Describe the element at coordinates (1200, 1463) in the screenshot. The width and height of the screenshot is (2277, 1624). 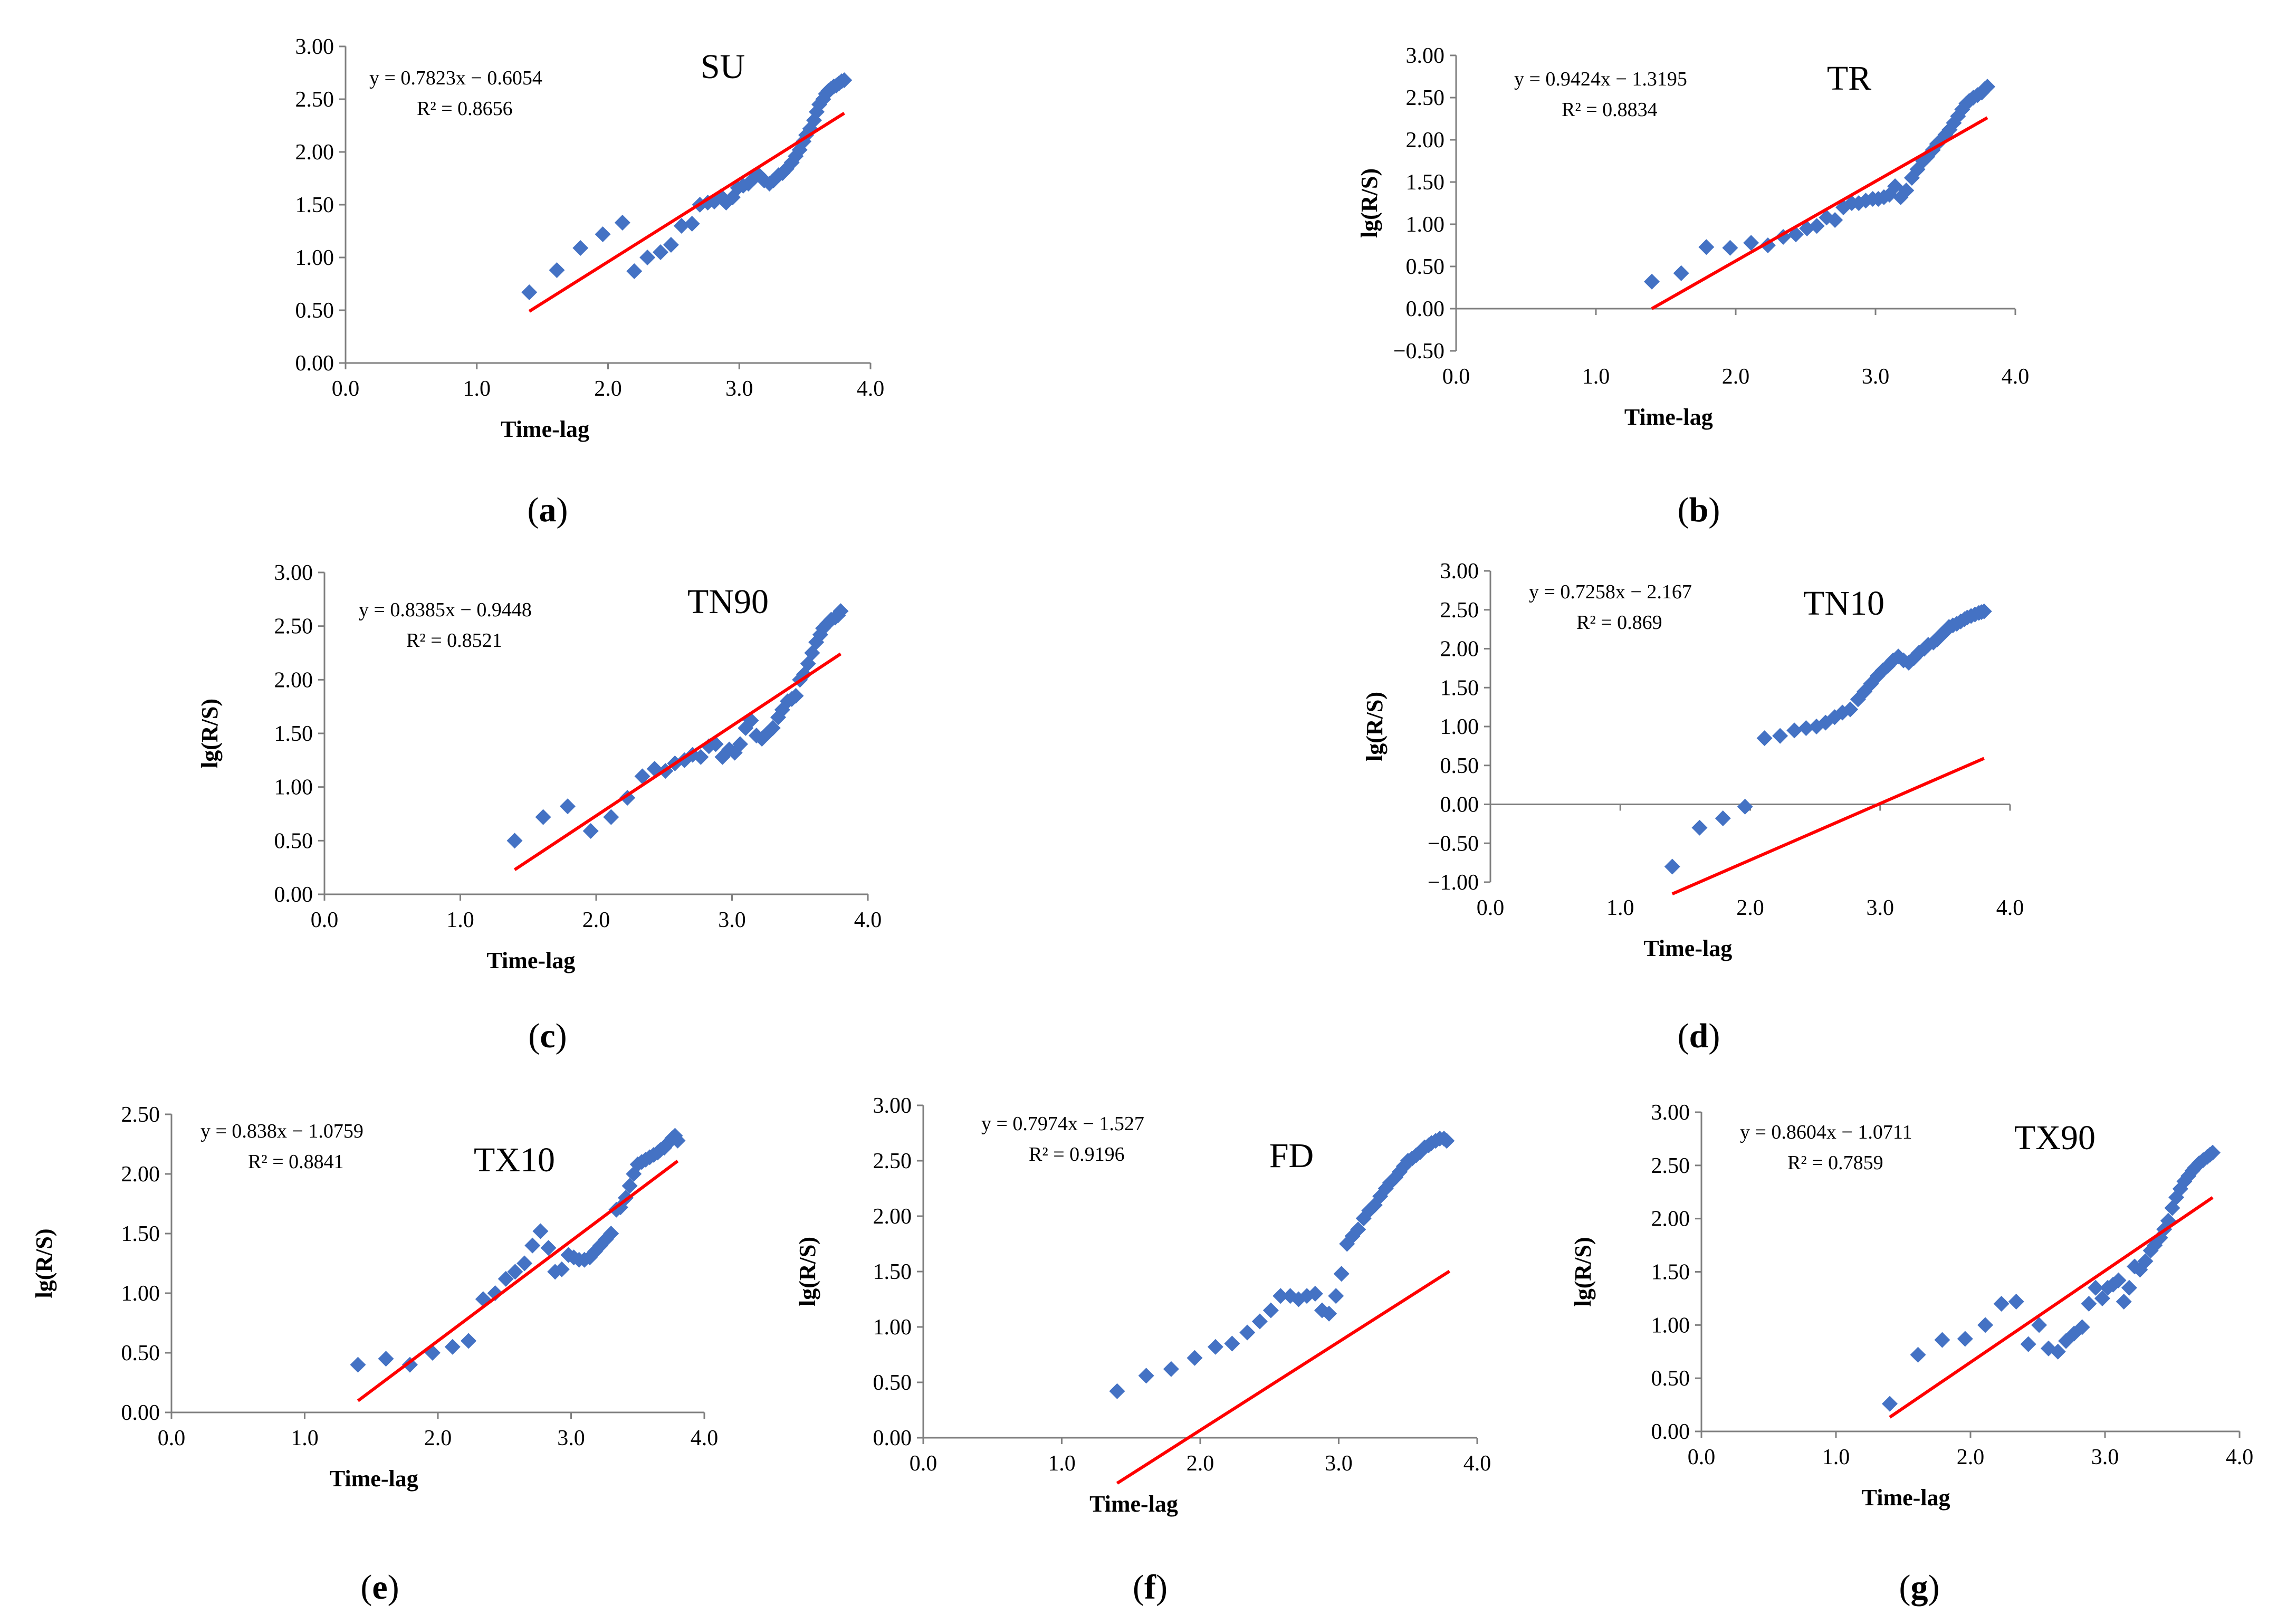
I see `x-tick-label: 2.0` at that location.